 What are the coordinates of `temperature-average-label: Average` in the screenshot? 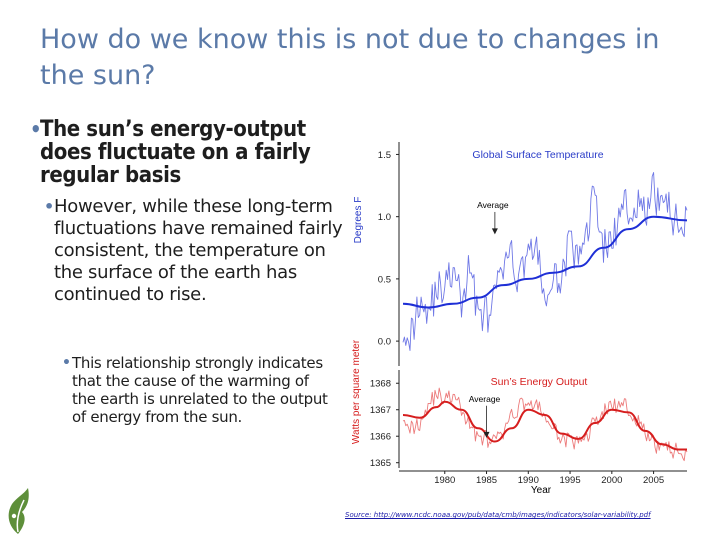 It's located at (493, 205).